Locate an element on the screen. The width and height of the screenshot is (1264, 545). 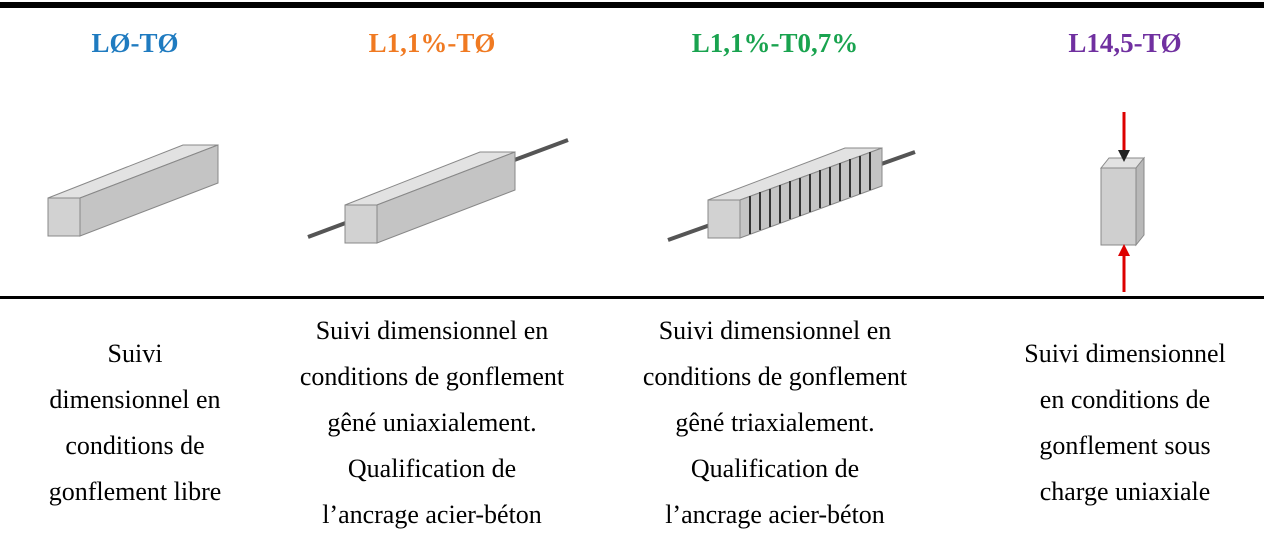
description-line: gonflement sous is located at coordinates (1125, 445).